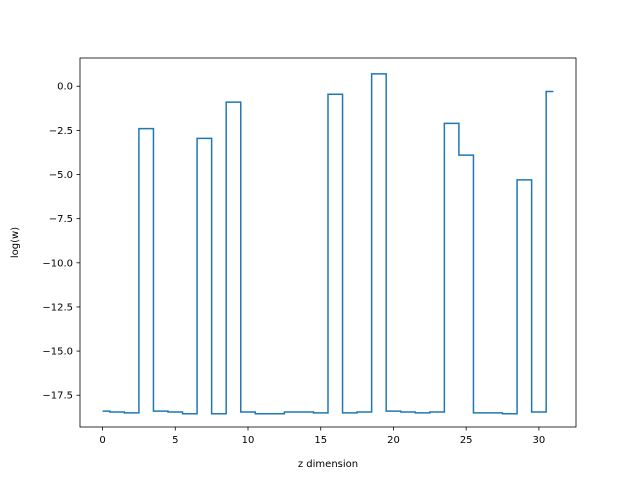 This screenshot has height=480, width=640. What do you see at coordinates (57, 307) in the screenshot?
I see `y-tick-label: −12.5` at bounding box center [57, 307].